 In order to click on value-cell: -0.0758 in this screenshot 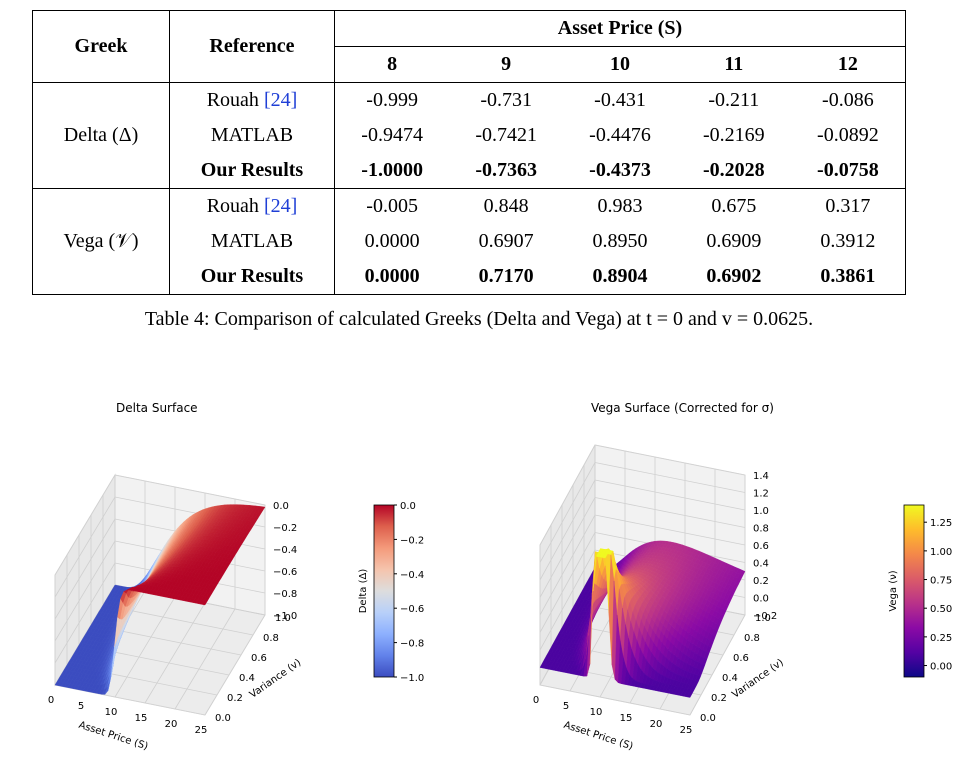, I will do `click(848, 171)`.